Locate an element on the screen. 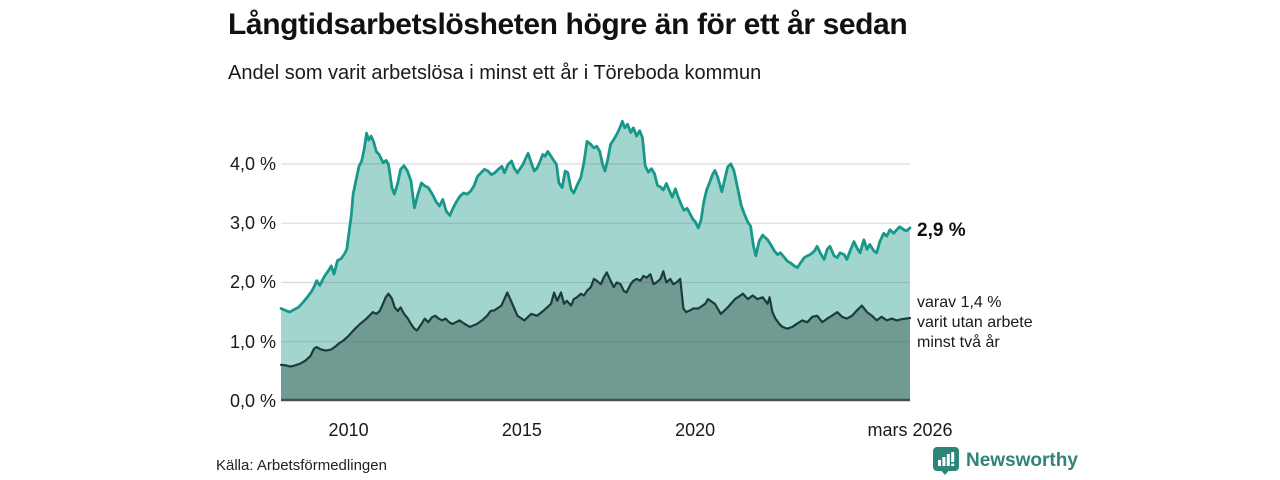 This screenshot has width=1280, height=480. x-tick-label: 2015 is located at coordinates (521, 430).